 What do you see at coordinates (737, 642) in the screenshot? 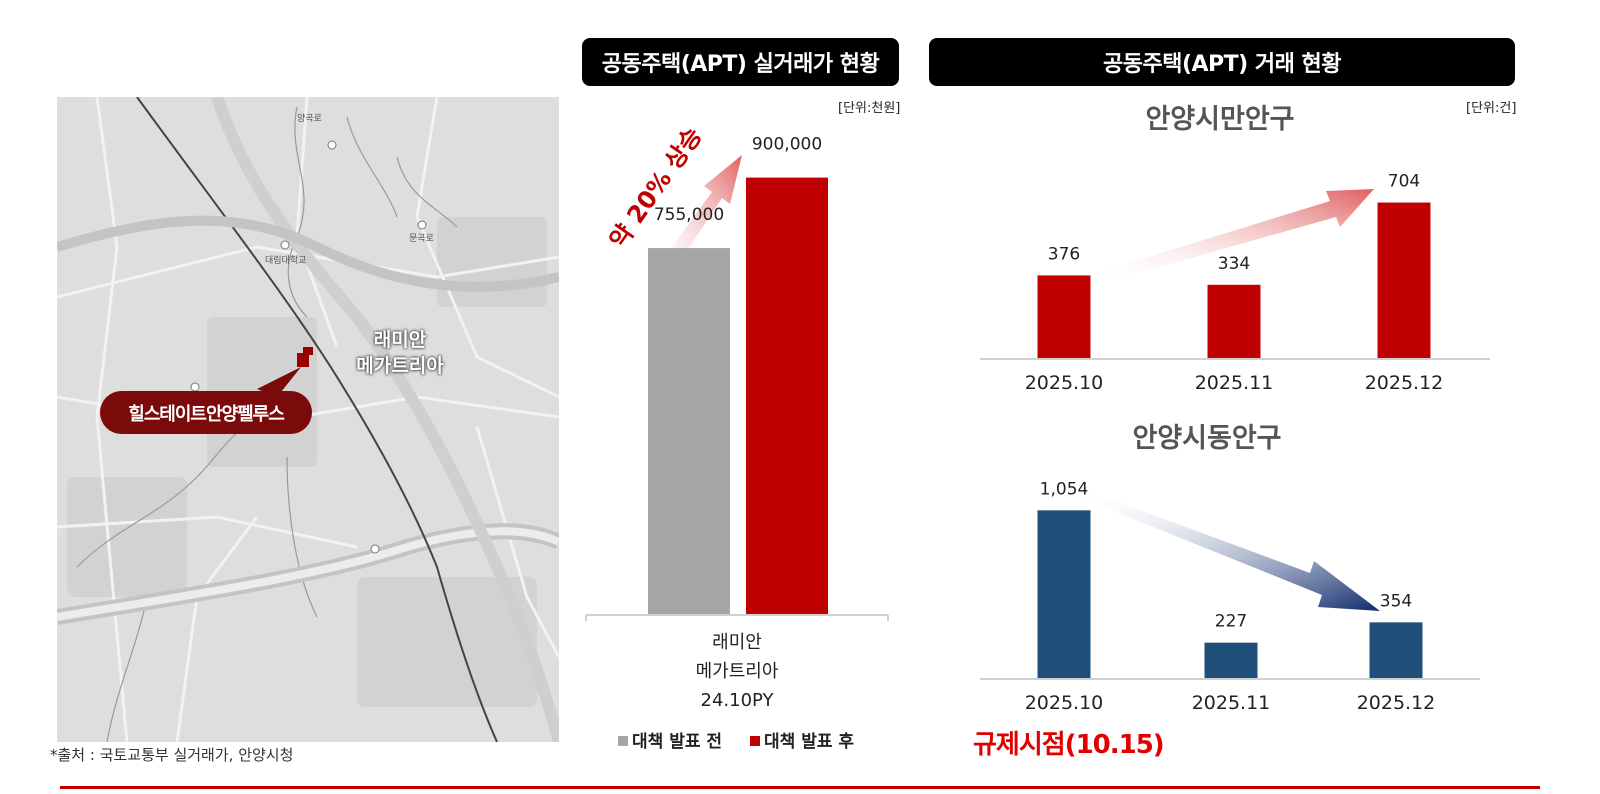
I see `price-category-label: 래미안` at bounding box center [737, 642].